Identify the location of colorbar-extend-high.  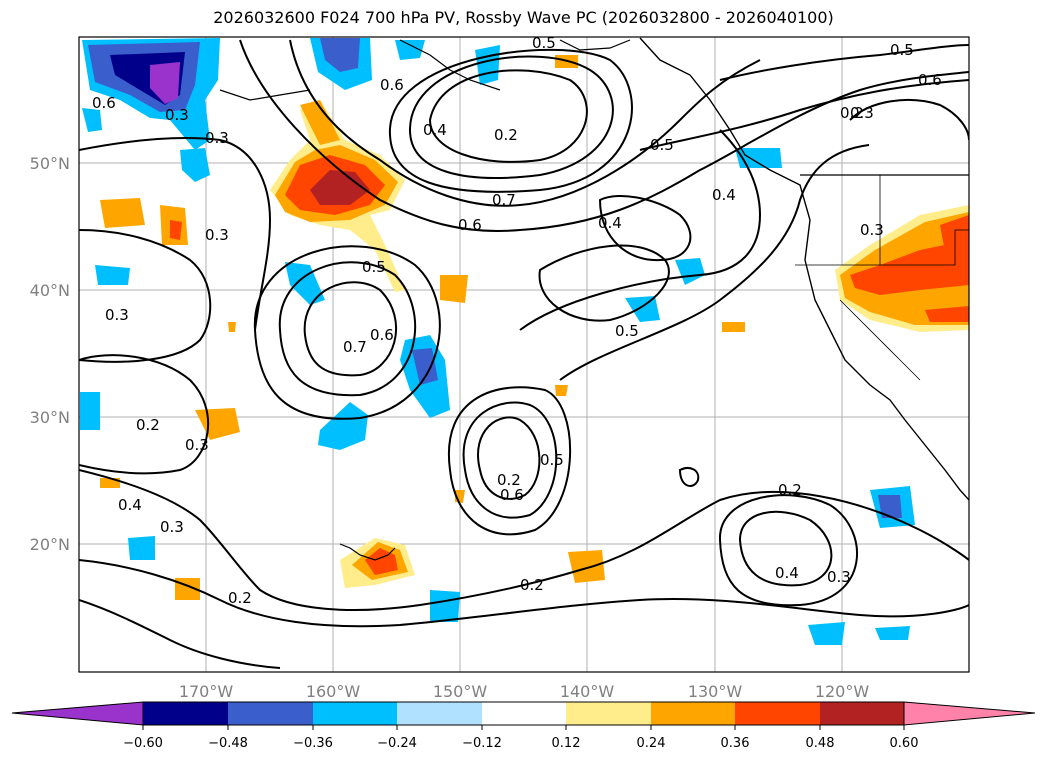
(969, 713).